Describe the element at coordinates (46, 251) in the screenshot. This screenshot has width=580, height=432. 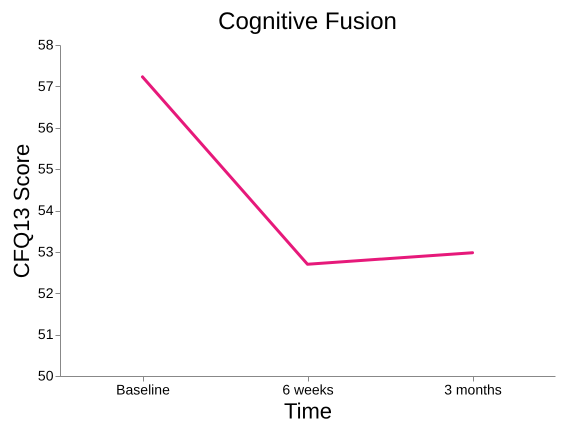
I see `y-tick-label: 53` at that location.